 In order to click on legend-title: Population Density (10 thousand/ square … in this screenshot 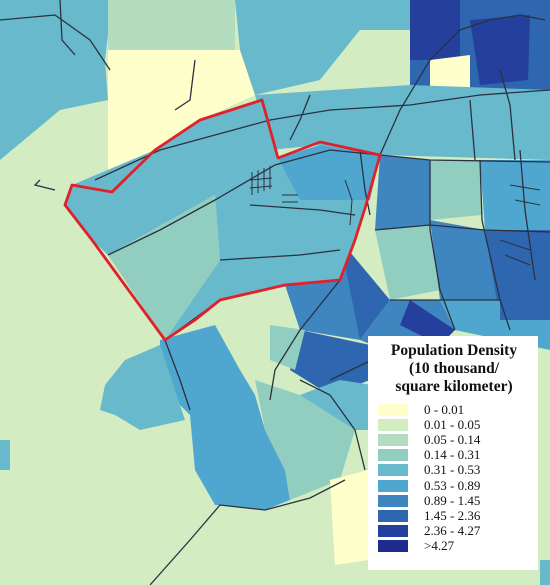, I will do `click(454, 369)`.